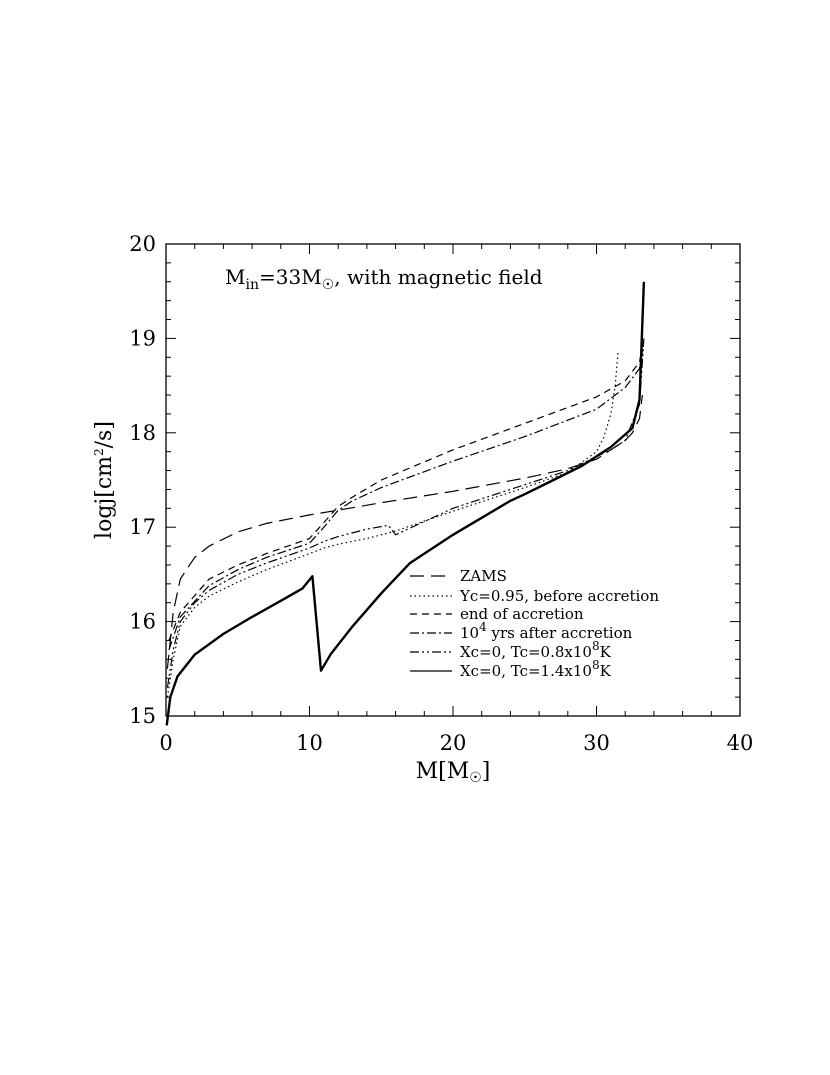 This screenshot has height=1075, width=830. What do you see at coordinates (142, 527) in the screenshot?
I see `y-tick-label: 17` at bounding box center [142, 527].